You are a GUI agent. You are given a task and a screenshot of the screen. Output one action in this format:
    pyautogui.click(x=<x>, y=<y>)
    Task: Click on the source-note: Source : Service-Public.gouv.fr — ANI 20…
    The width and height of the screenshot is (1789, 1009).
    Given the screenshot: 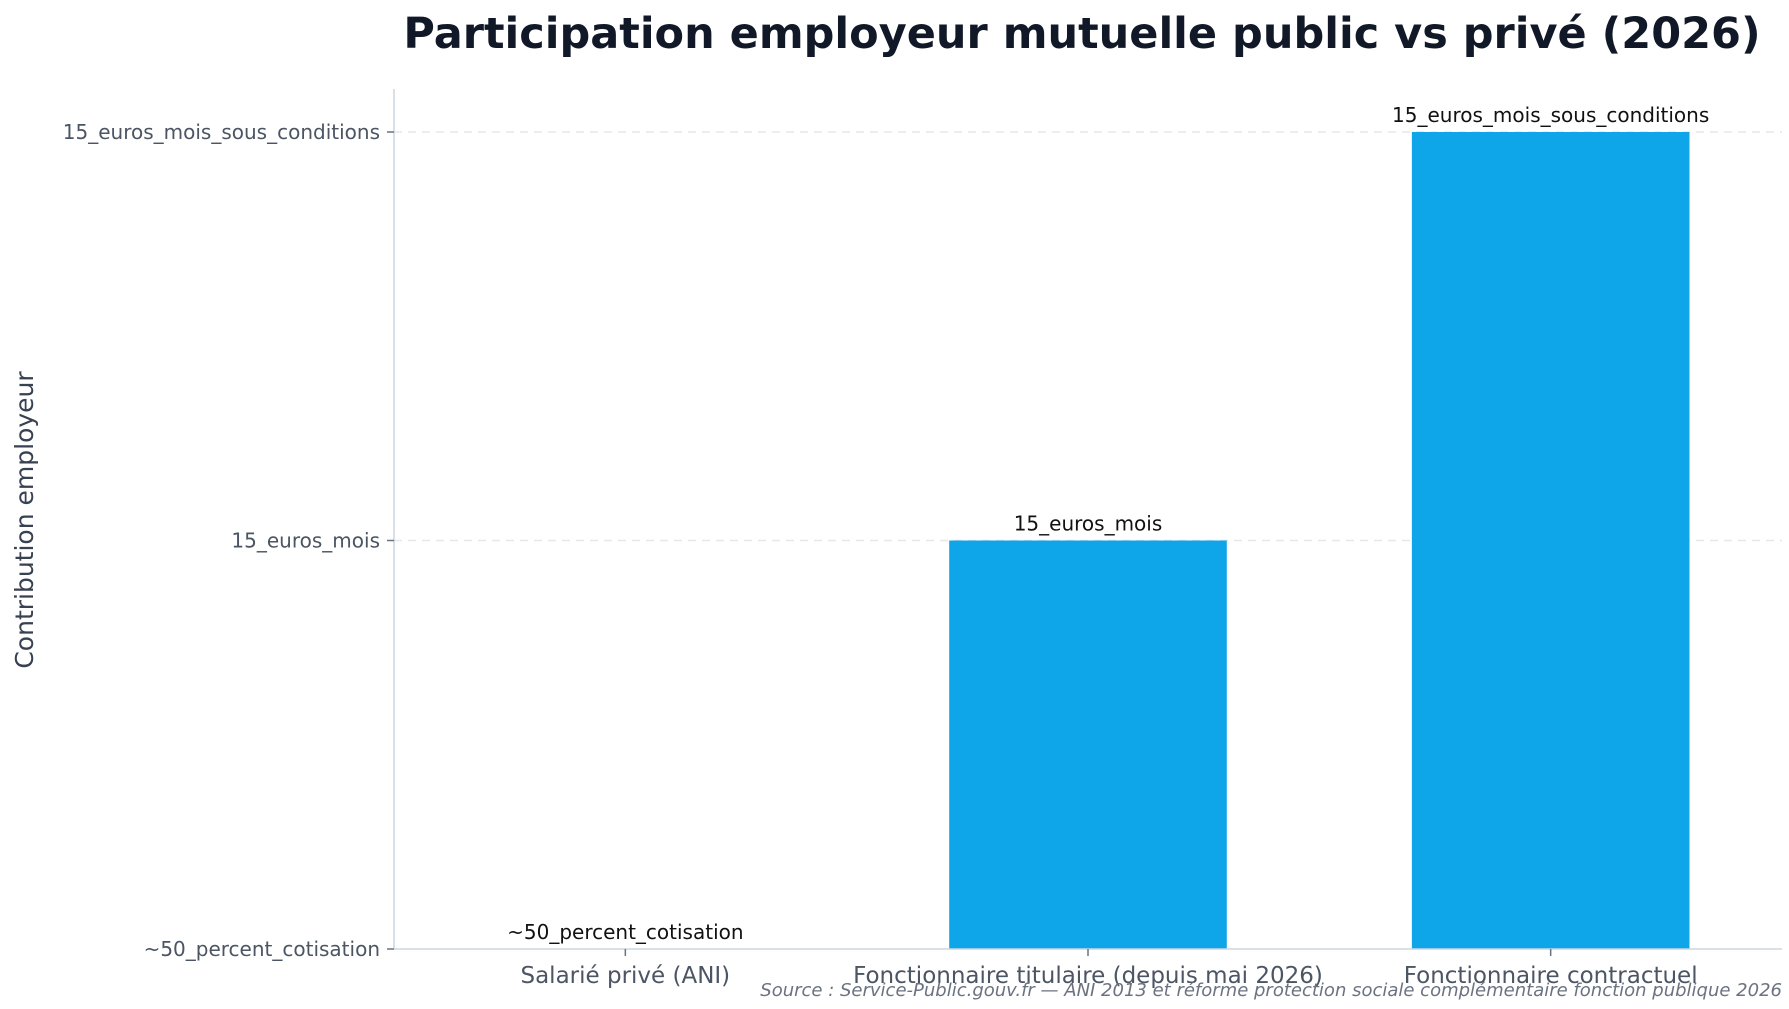 What is the action you would take?
    pyautogui.click(x=1271, y=990)
    